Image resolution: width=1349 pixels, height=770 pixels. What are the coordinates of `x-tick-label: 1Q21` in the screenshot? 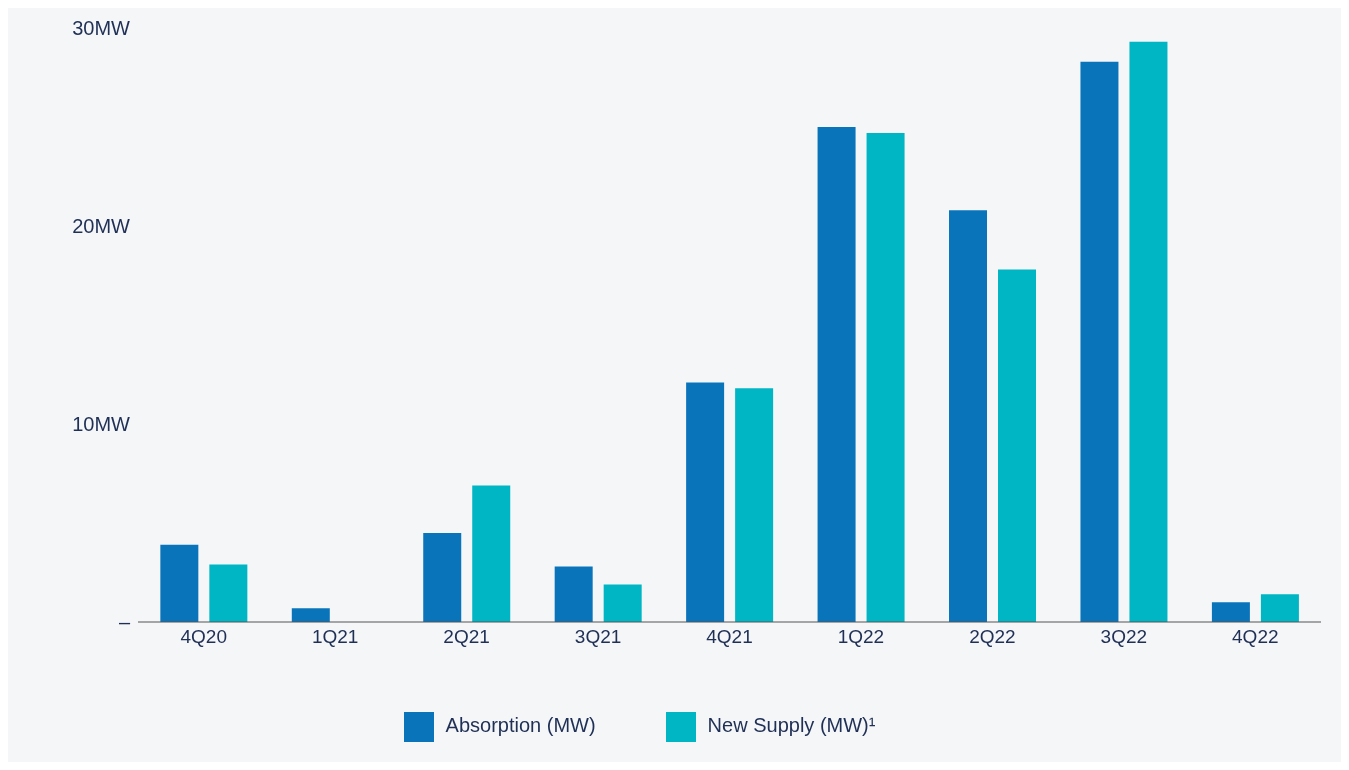 It's located at (335, 637).